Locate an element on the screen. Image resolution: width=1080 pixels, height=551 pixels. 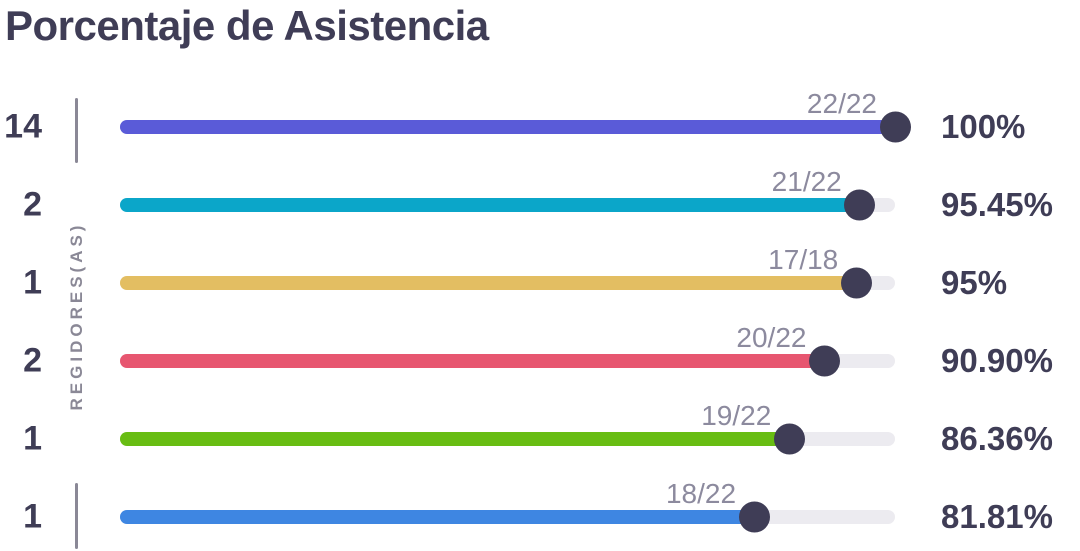
percent-label: 100% is located at coordinates (983, 126).